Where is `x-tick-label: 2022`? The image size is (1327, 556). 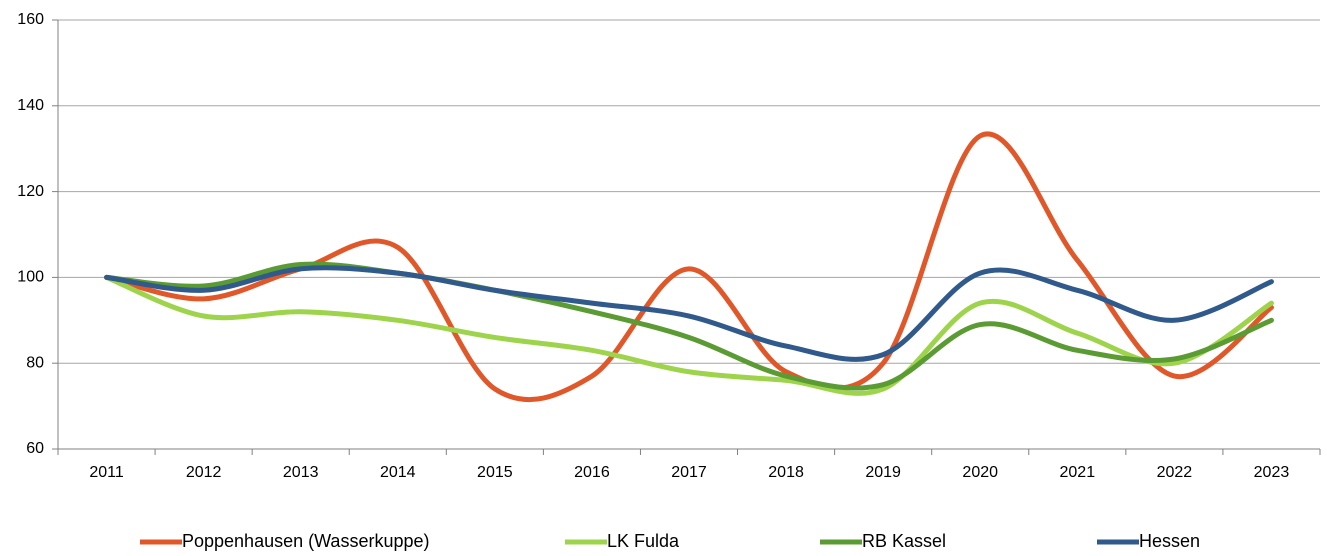
x-tick-label: 2022 is located at coordinates (1175, 472).